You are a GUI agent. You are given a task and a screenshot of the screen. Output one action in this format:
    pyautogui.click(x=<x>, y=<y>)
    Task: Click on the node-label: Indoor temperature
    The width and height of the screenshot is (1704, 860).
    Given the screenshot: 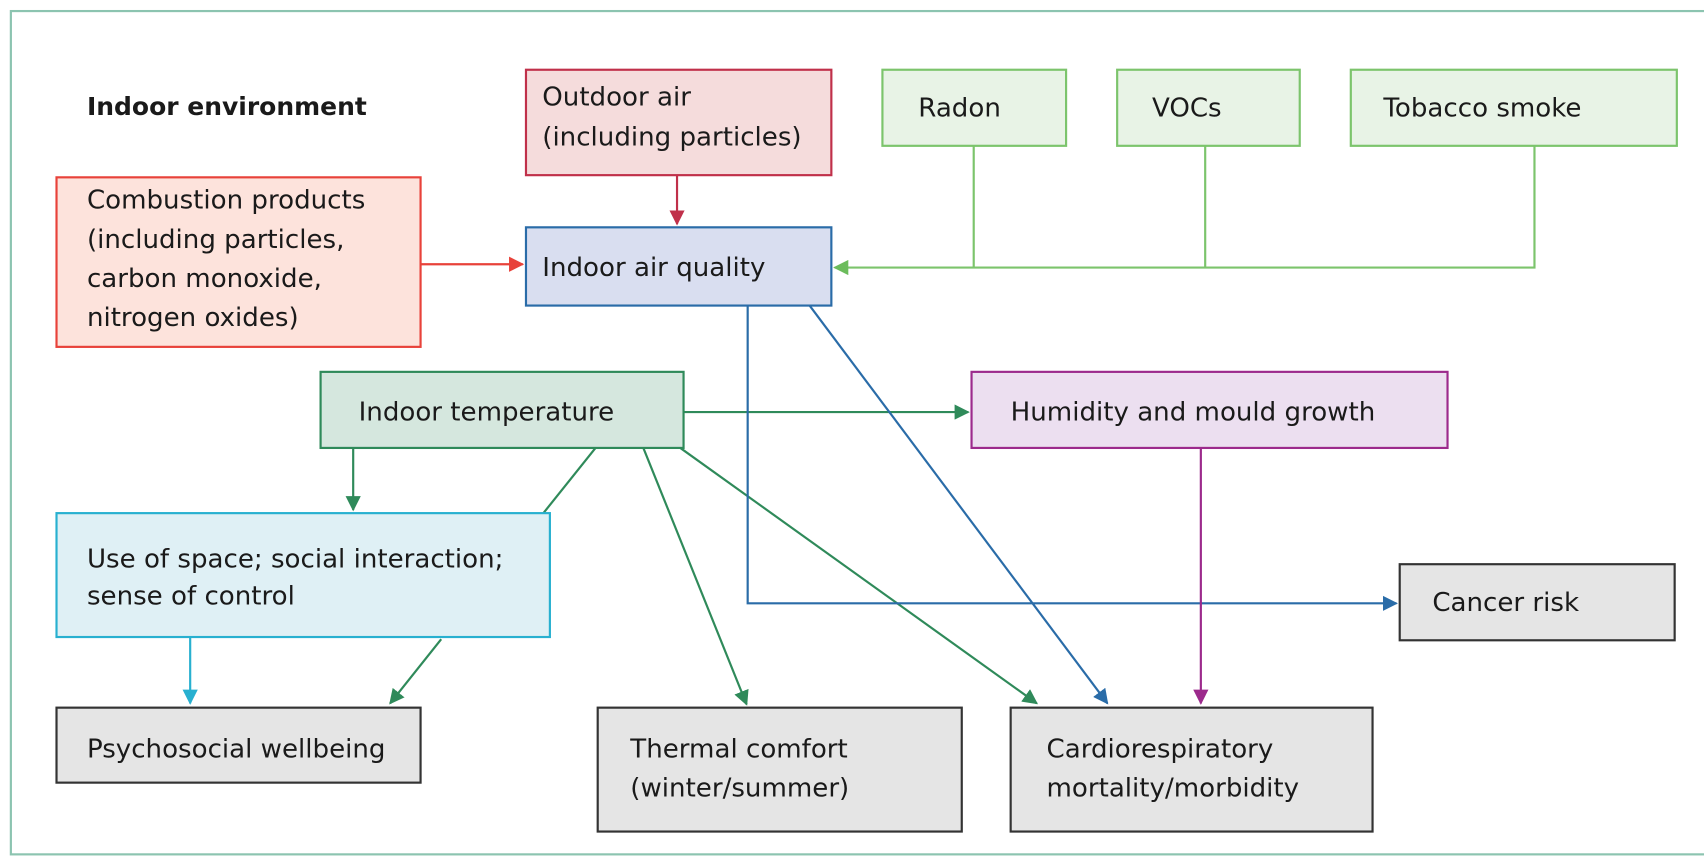 What is the action you would take?
    pyautogui.click(x=487, y=413)
    